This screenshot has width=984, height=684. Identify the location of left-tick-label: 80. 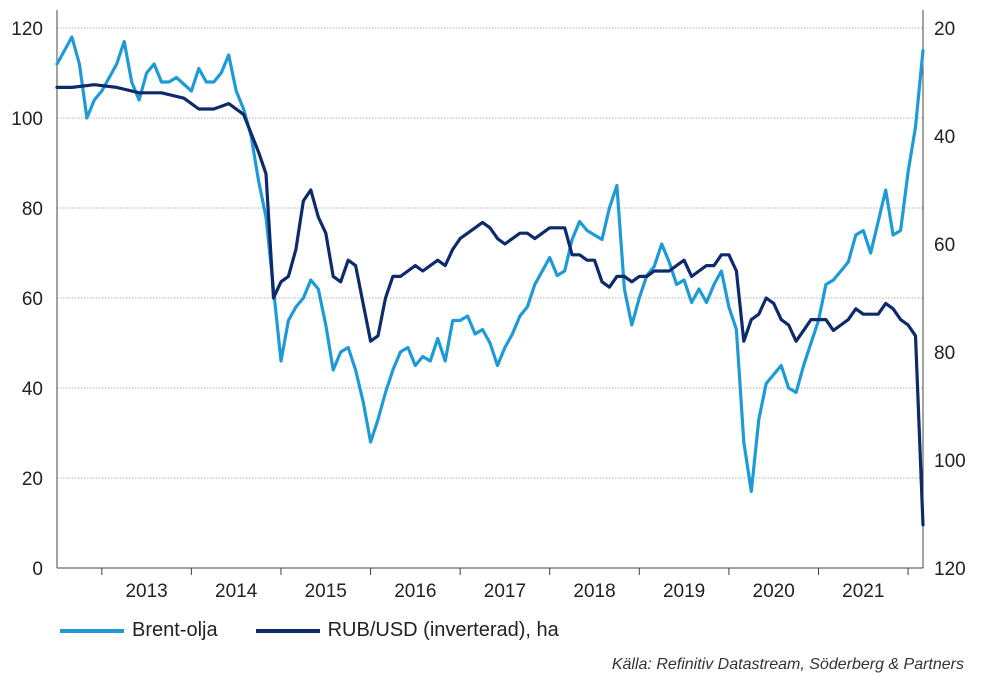
(32, 209).